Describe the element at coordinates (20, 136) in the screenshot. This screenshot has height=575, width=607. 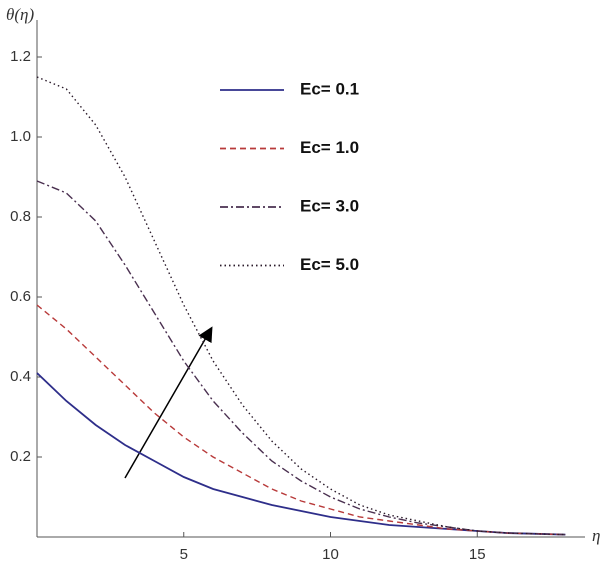
I see `y-tick-label: 1.0` at that location.